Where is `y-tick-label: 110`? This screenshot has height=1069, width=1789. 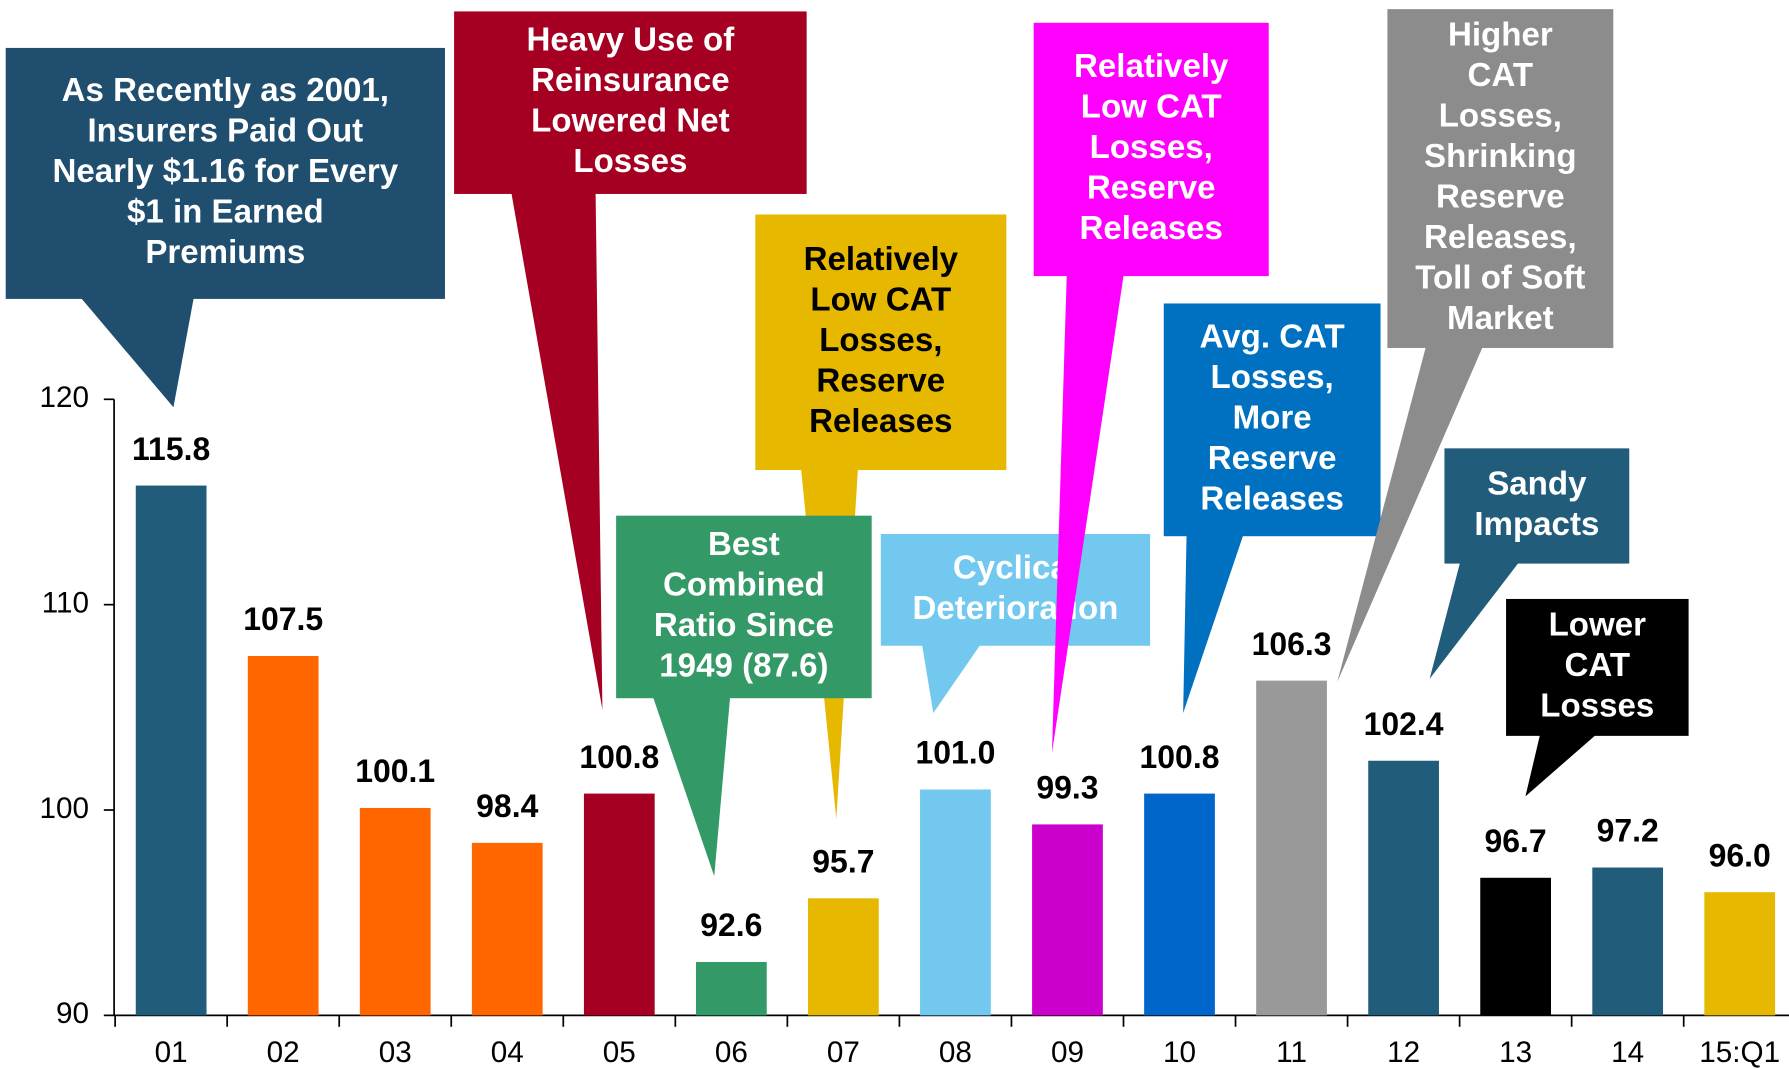 y-tick-label: 110 is located at coordinates (65, 602).